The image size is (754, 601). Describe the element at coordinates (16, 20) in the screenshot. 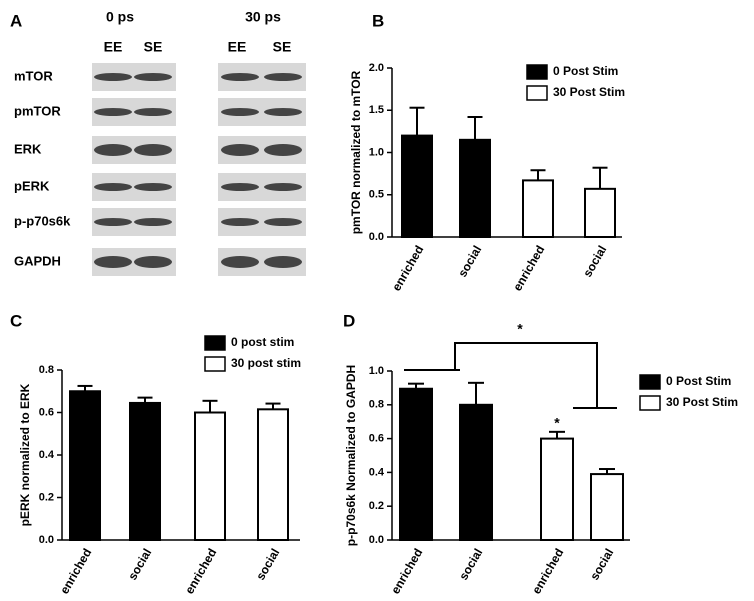

I see `panel-label: A` at that location.